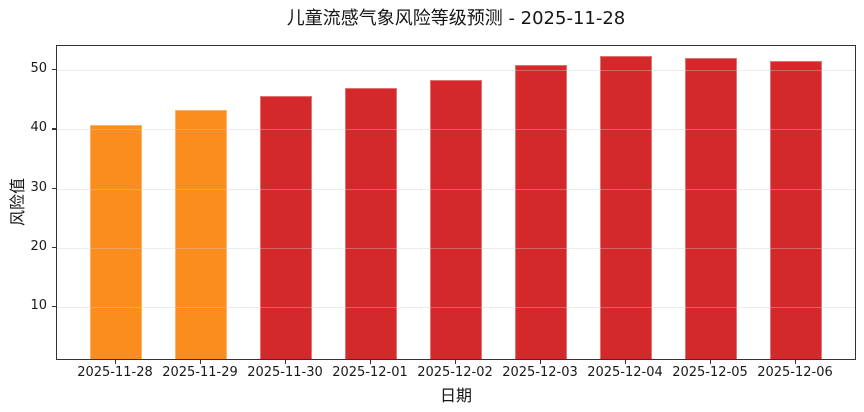 The width and height of the screenshot is (864, 412). I want to click on y-tick-label: 10, so click(38, 306).